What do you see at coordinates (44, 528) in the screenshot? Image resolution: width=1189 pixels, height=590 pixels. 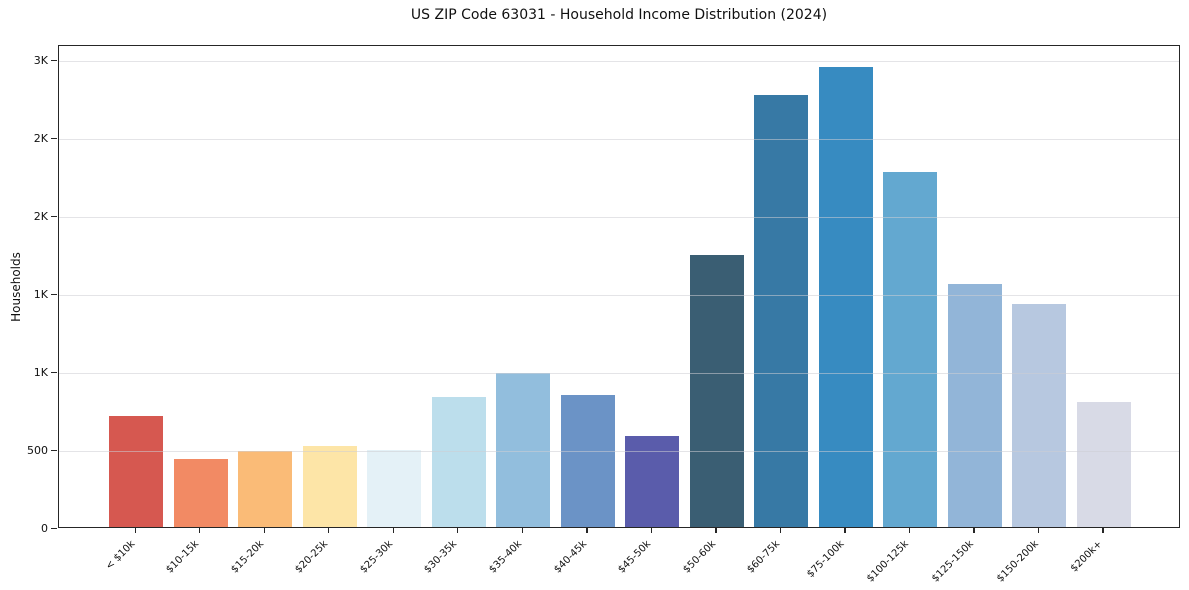 I see `y-tick-label: 0` at bounding box center [44, 528].